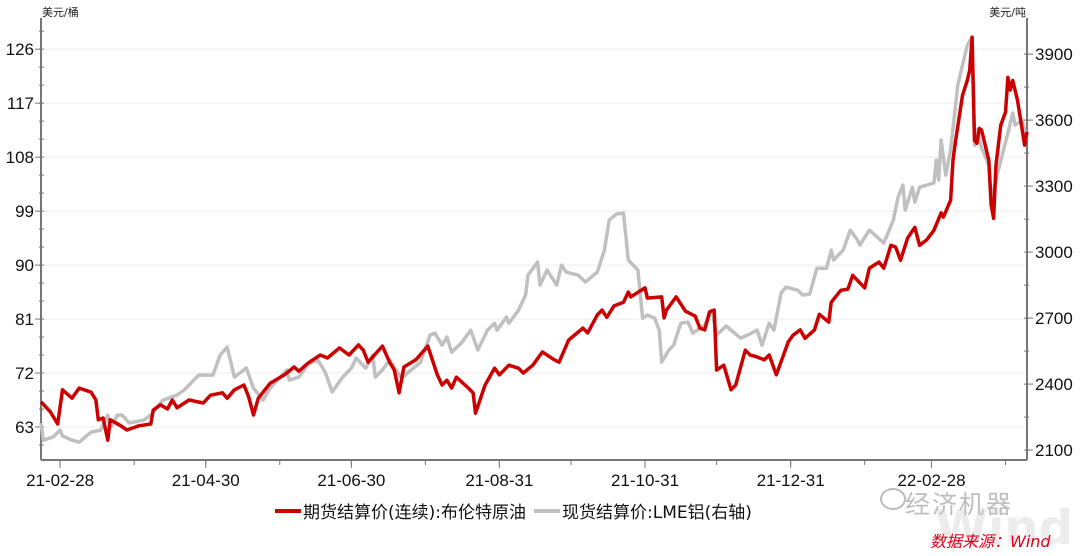 The width and height of the screenshot is (1080, 556). What do you see at coordinates (24, 319) in the screenshot?
I see `left-tick-label: 81` at bounding box center [24, 319].